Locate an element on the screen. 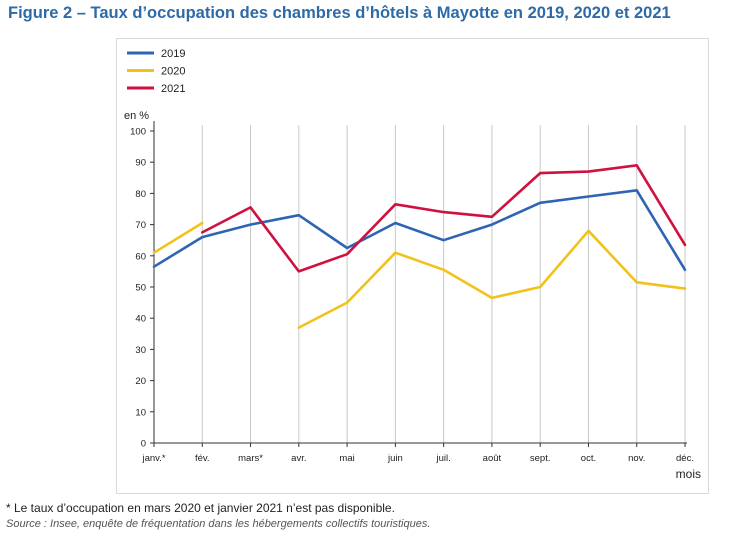 Image resolution: width=750 pixels, height=543 pixels. y-tick-label: 90 is located at coordinates (140, 163).